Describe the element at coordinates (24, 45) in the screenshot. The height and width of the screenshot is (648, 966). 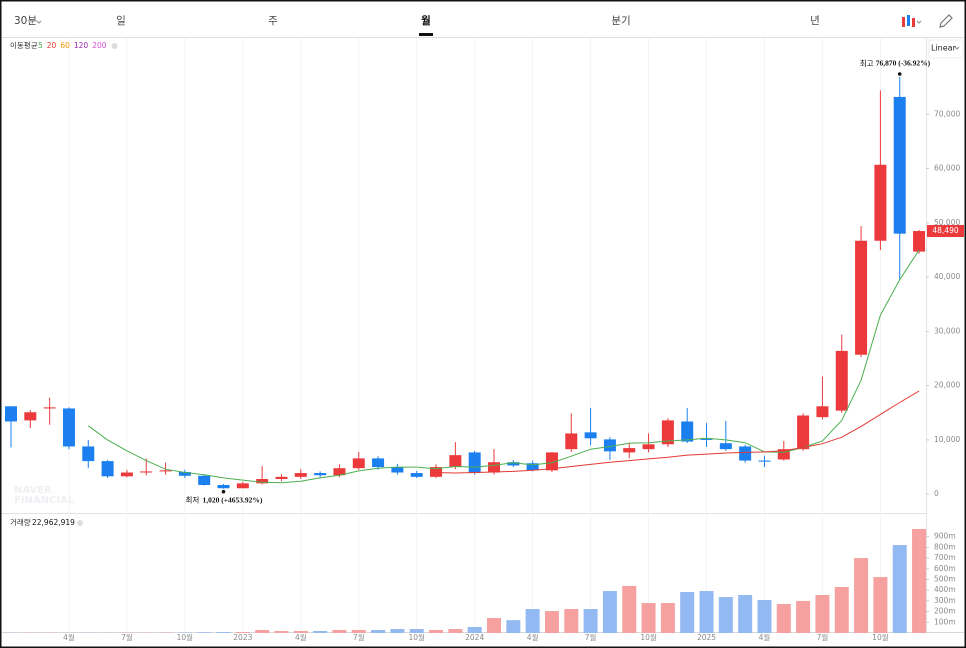
I see `legend-title: 이동평균` at that location.